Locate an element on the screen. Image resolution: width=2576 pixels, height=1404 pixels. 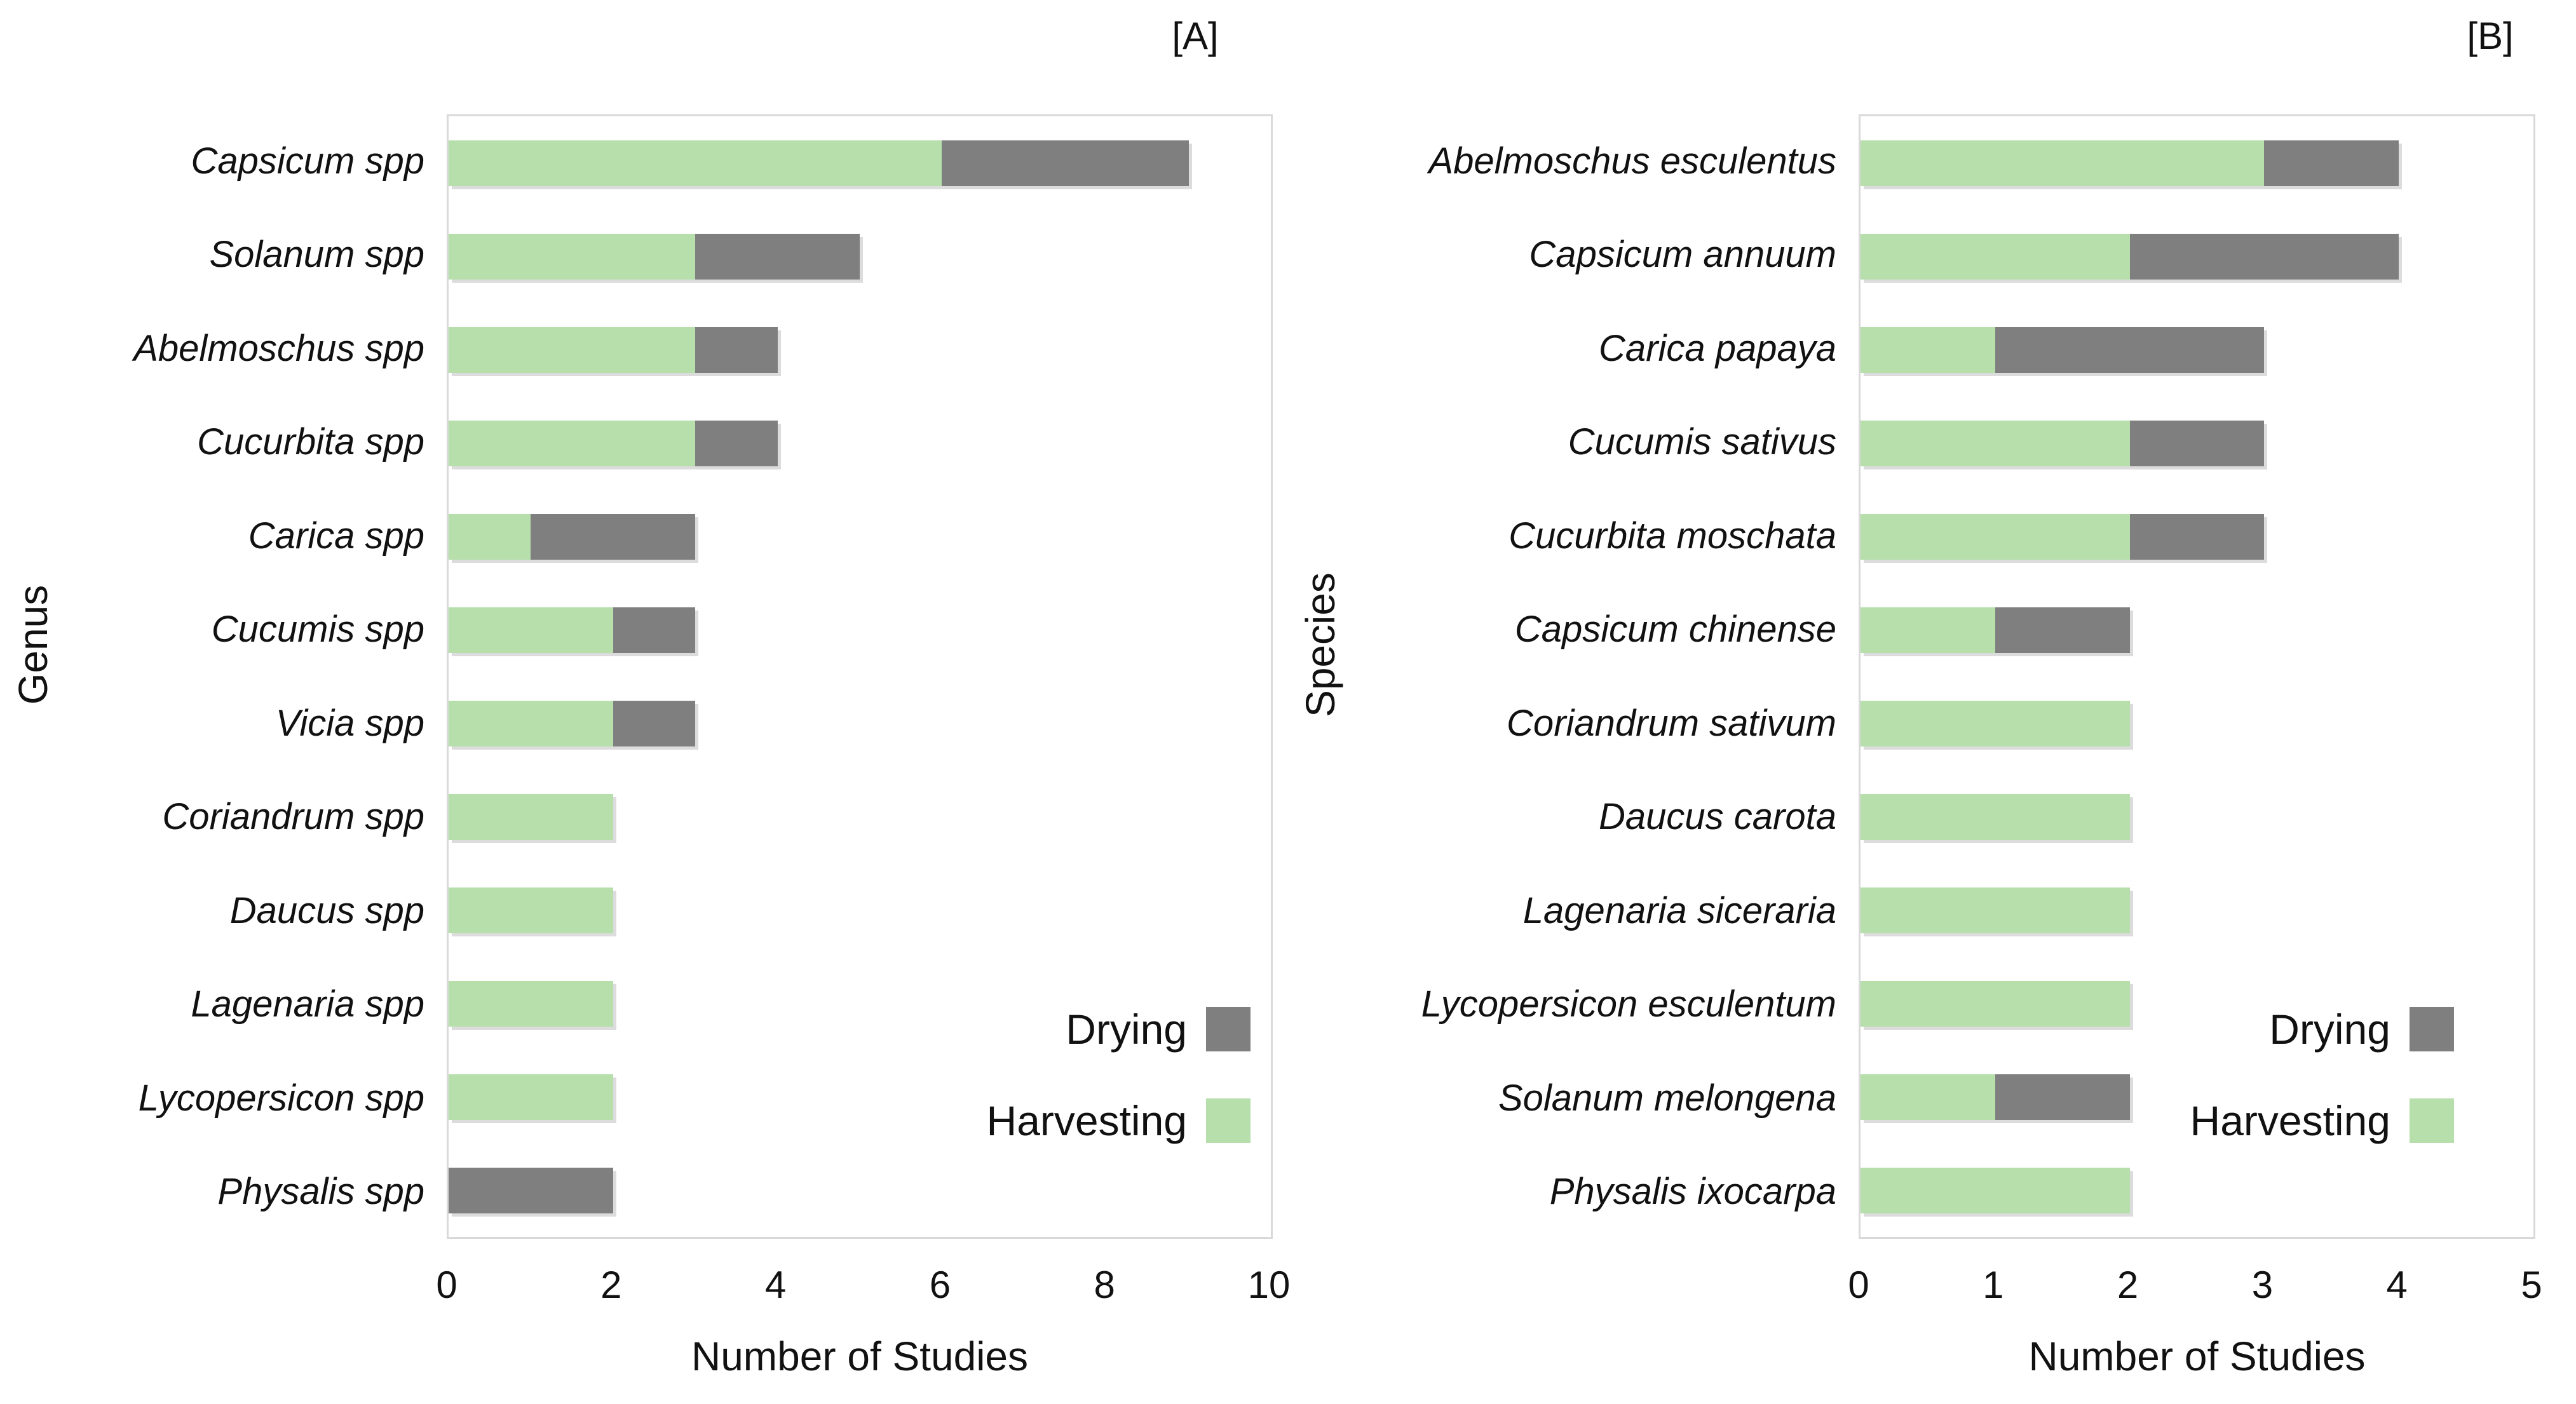
legend-swatch-harvesting is located at coordinates (1228, 1120).